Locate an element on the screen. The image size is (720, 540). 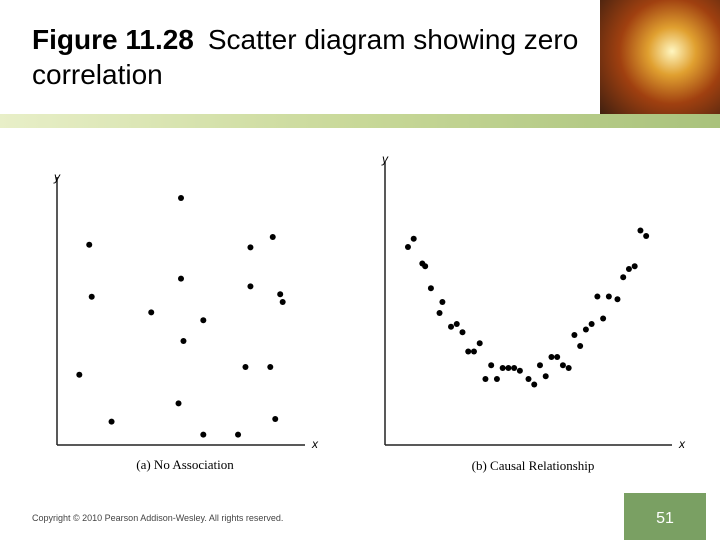
figure-label: Figure 11.28 is located at coordinates (113, 39).